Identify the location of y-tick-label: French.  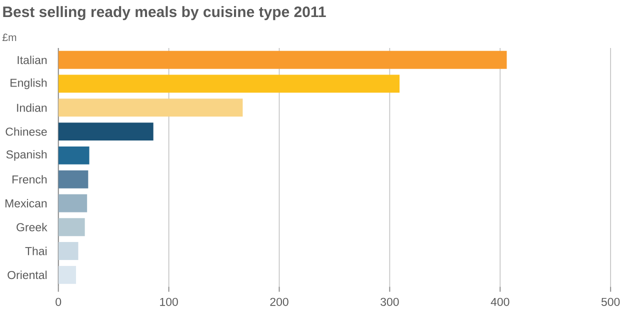
(29, 179).